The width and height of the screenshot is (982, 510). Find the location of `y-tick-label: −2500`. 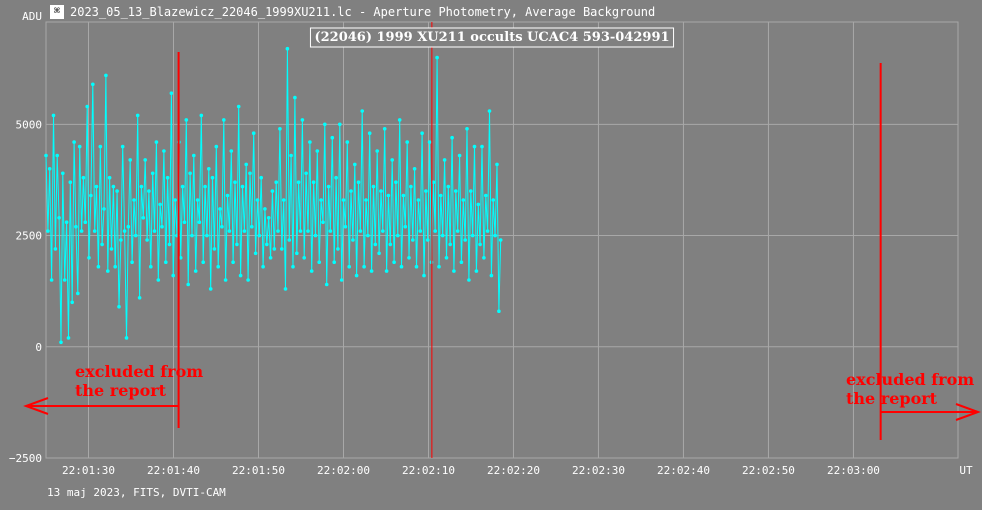

y-tick-label: −2500 is located at coordinates (25, 458).